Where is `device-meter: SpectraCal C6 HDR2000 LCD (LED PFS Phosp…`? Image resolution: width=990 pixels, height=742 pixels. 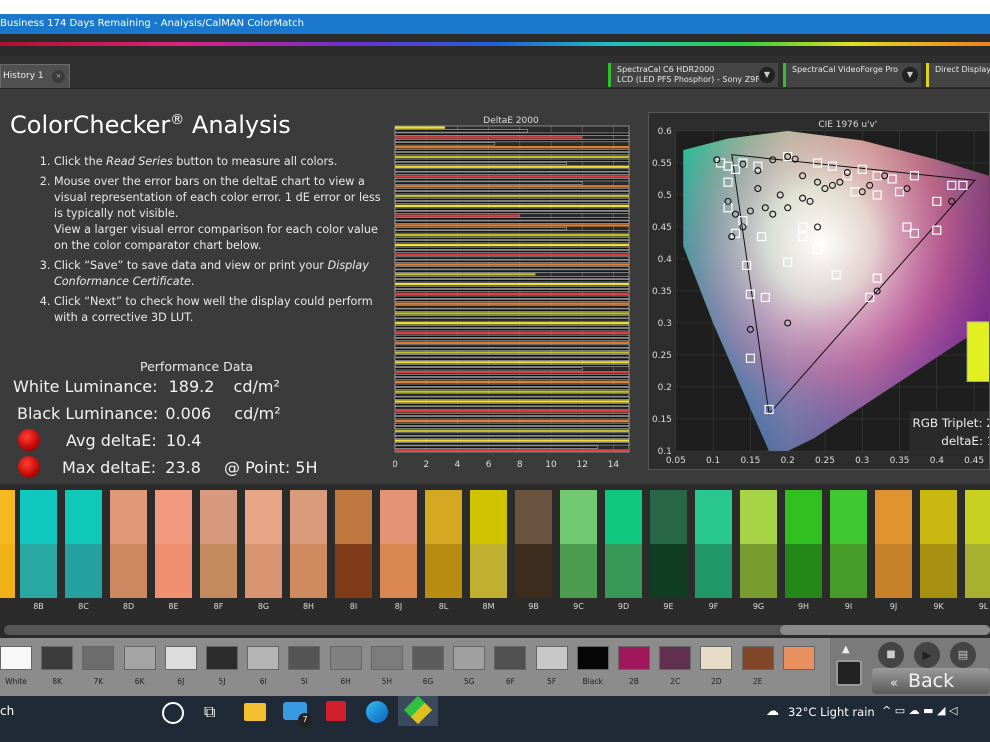 device-meter: SpectraCal C6 HDR2000 LCD (LED PFS Phosp… is located at coordinates (693, 75).